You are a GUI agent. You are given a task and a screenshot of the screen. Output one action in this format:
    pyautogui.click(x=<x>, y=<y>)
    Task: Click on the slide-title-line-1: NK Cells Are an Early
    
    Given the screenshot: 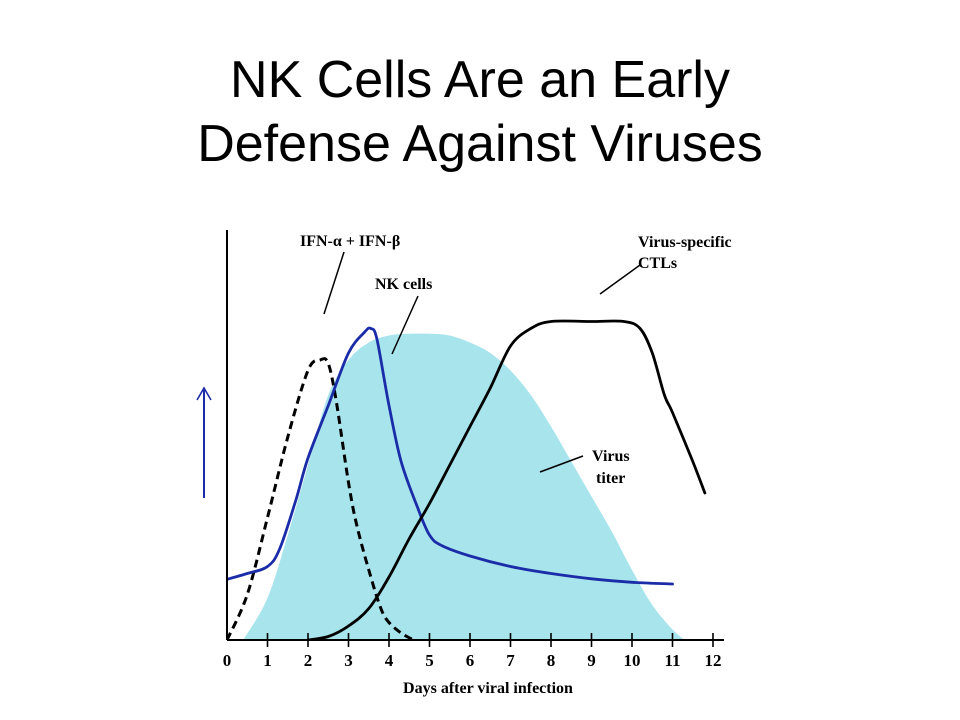 What is the action you would take?
    pyautogui.click(x=480, y=80)
    